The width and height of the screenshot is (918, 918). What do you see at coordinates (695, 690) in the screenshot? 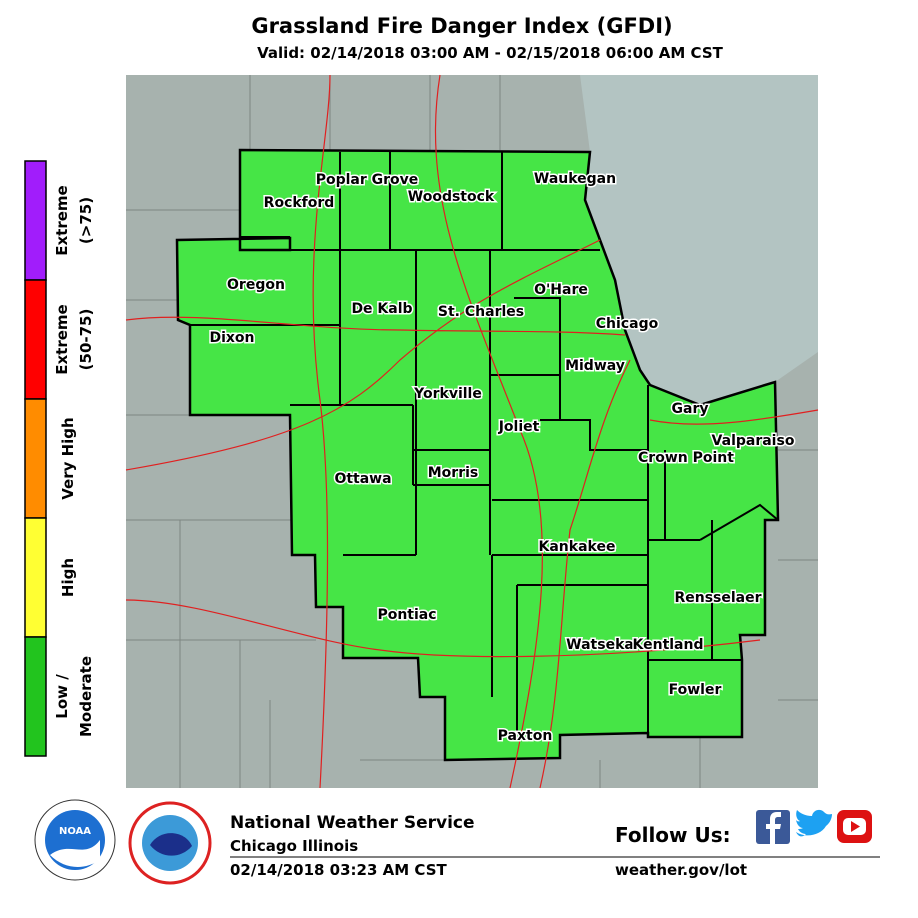
I see `place-label: Fowler` at bounding box center [695, 690].